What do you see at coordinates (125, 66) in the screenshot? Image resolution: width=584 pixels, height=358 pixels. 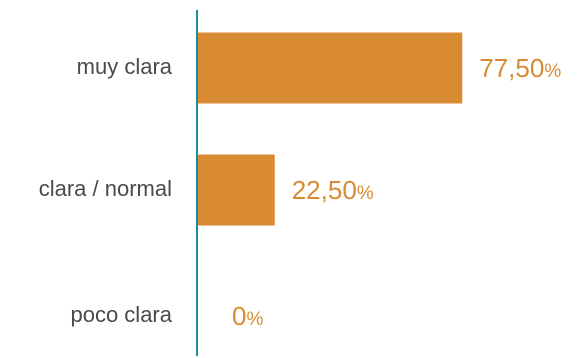 I see `category-label-1: muy clara` at bounding box center [125, 66].